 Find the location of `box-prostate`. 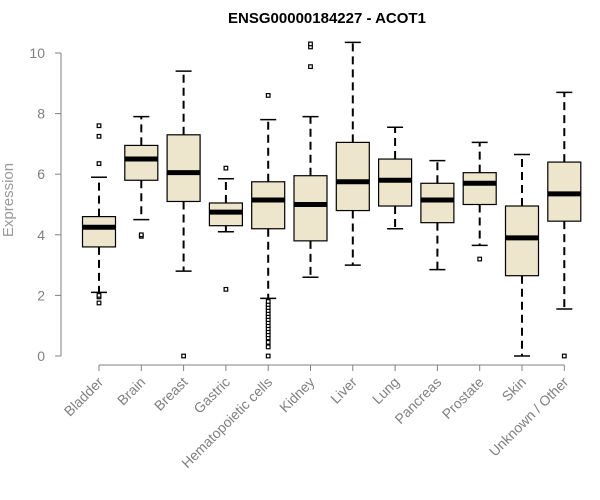

box-prostate is located at coordinates (479, 201).